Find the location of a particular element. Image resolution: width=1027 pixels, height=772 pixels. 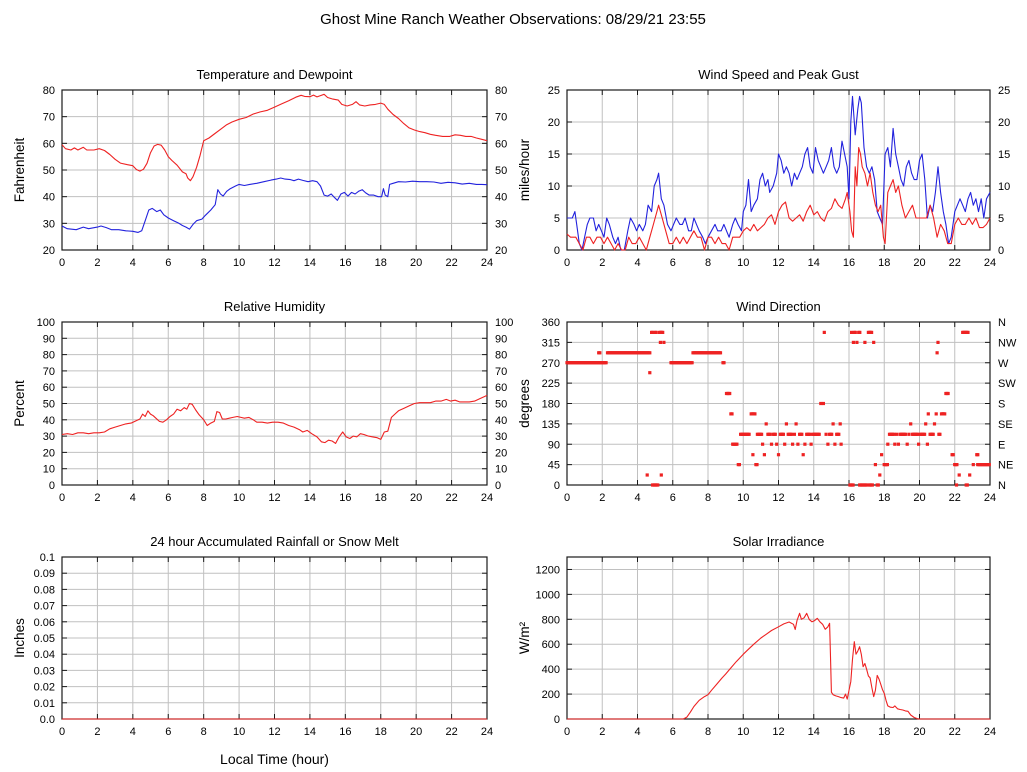

chart-title: Wind Speed and Peak Gust is located at coordinates (778, 74).